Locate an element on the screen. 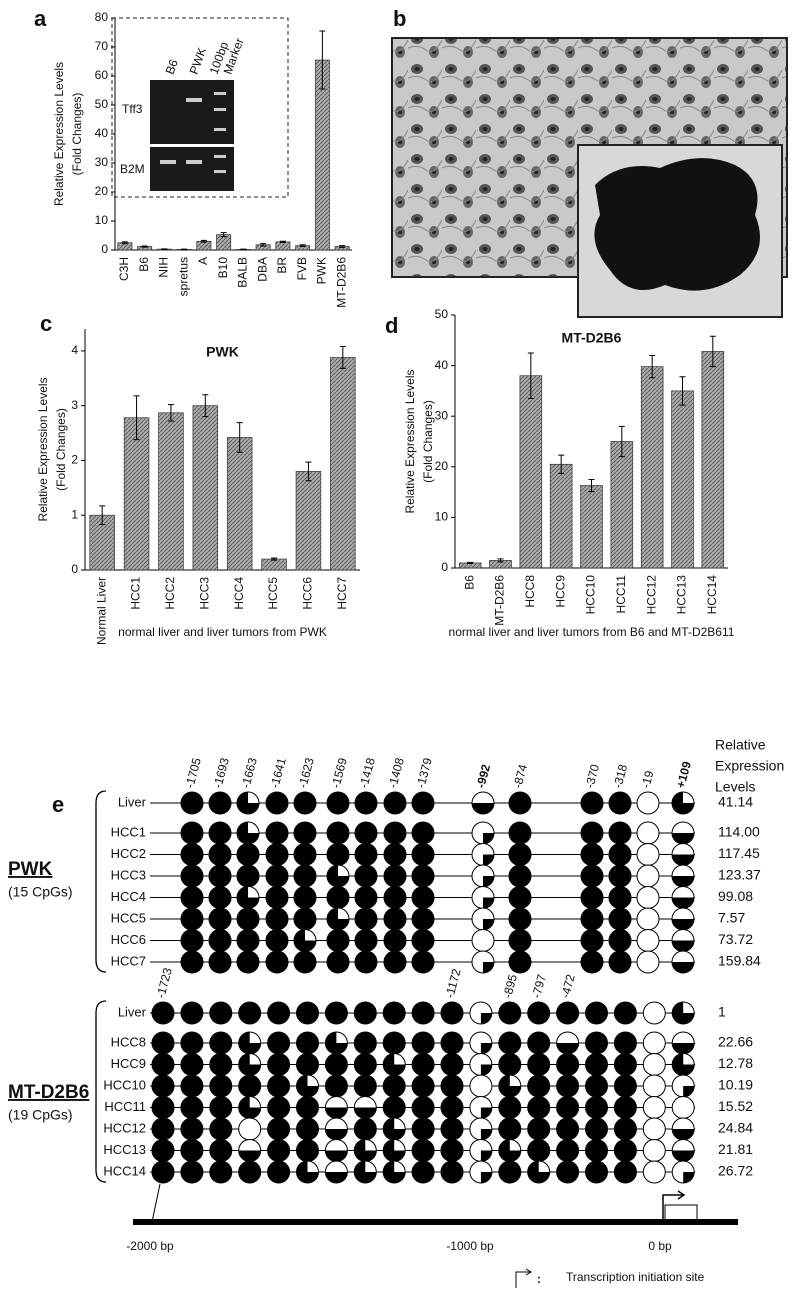  x-tick-label: A is located at coordinates (203, 261).